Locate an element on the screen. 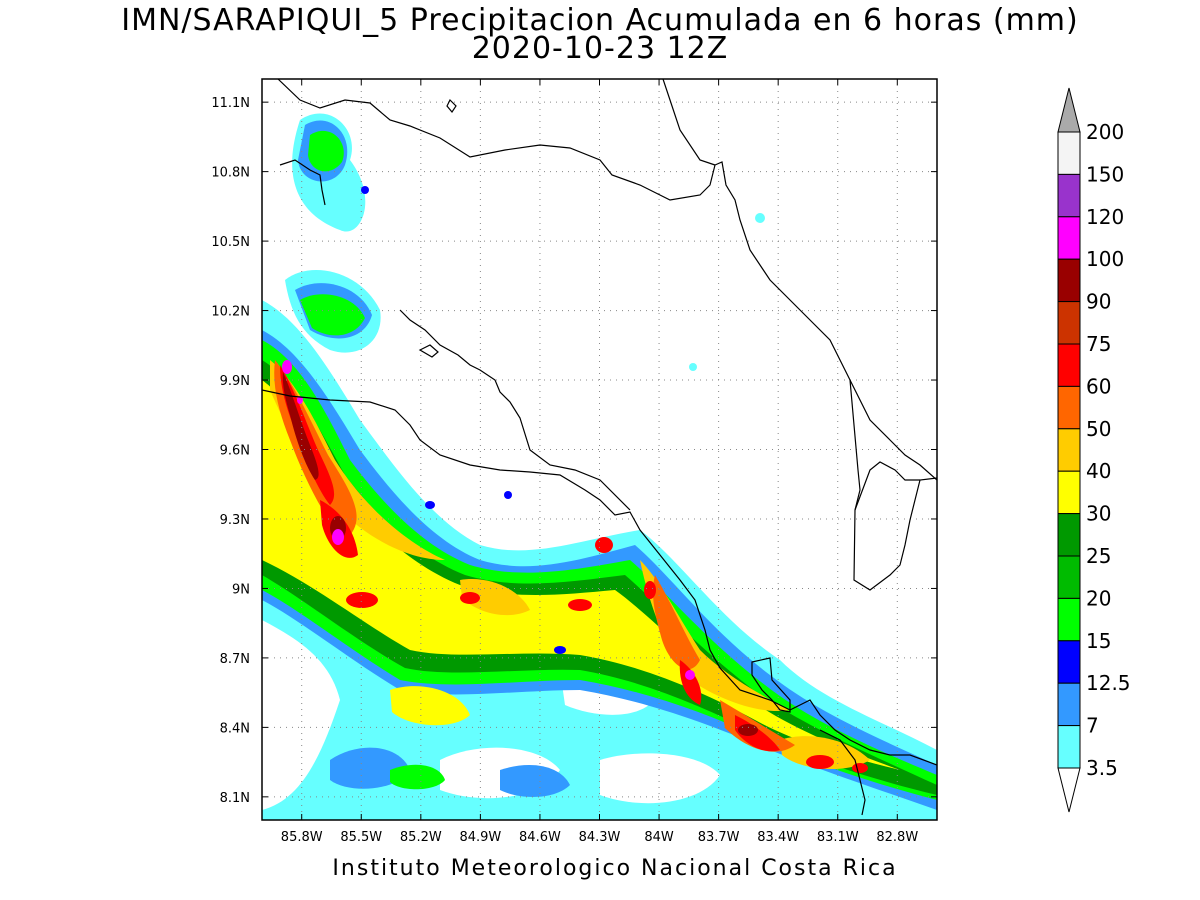 This screenshot has height=900, width=1200. x-tick-label: 84W is located at coordinates (659, 837).